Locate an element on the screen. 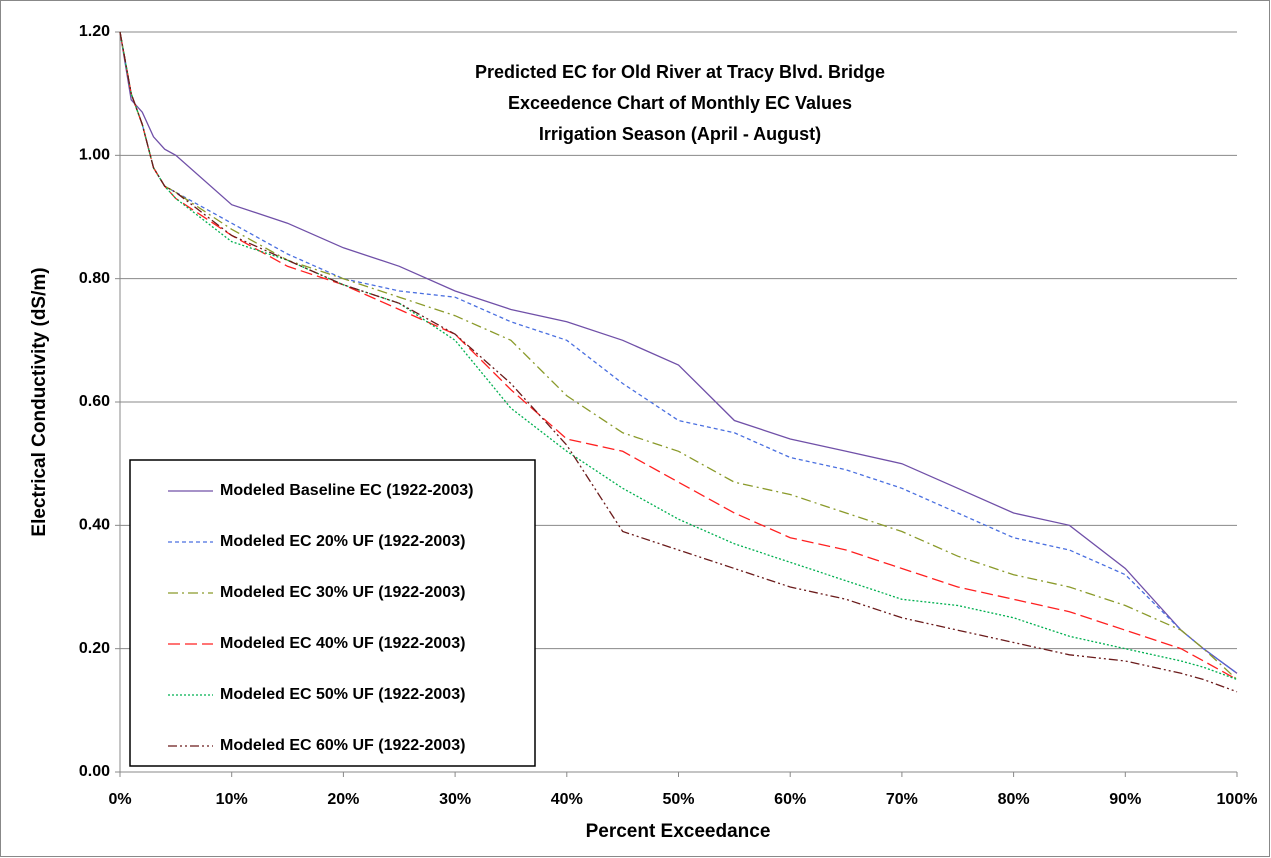  x-tick-label: 40% is located at coordinates (567, 799).